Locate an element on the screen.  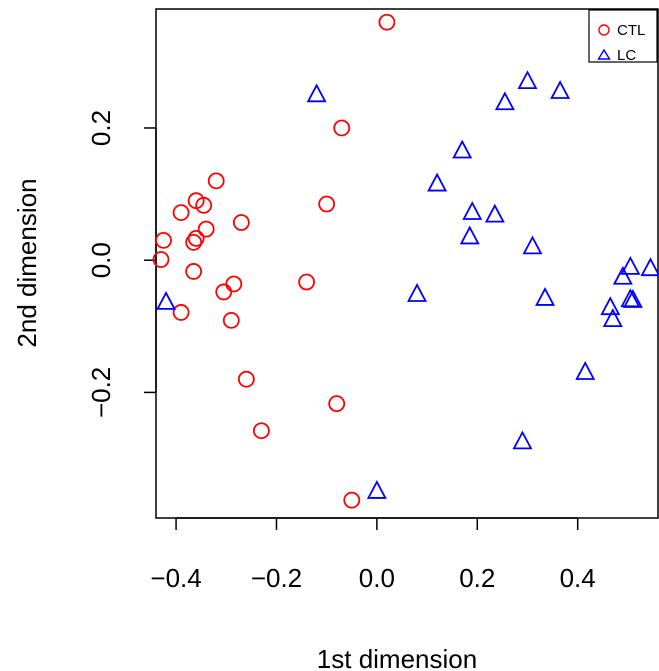
y-tick-label: 0.0 is located at coordinates (101, 260).